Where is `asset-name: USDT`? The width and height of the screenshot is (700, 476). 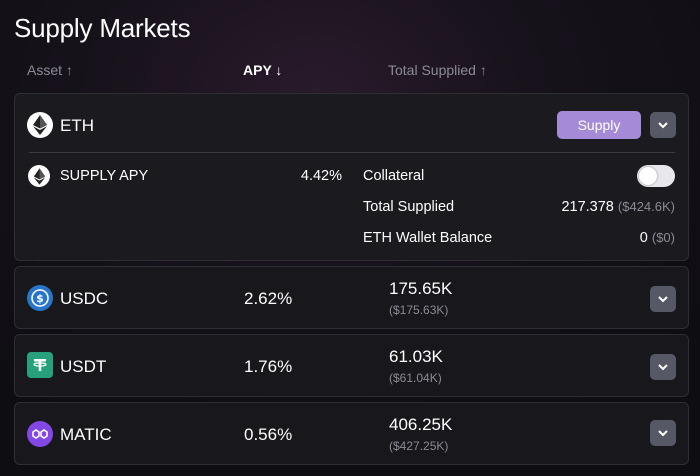 asset-name: USDT is located at coordinates (83, 366).